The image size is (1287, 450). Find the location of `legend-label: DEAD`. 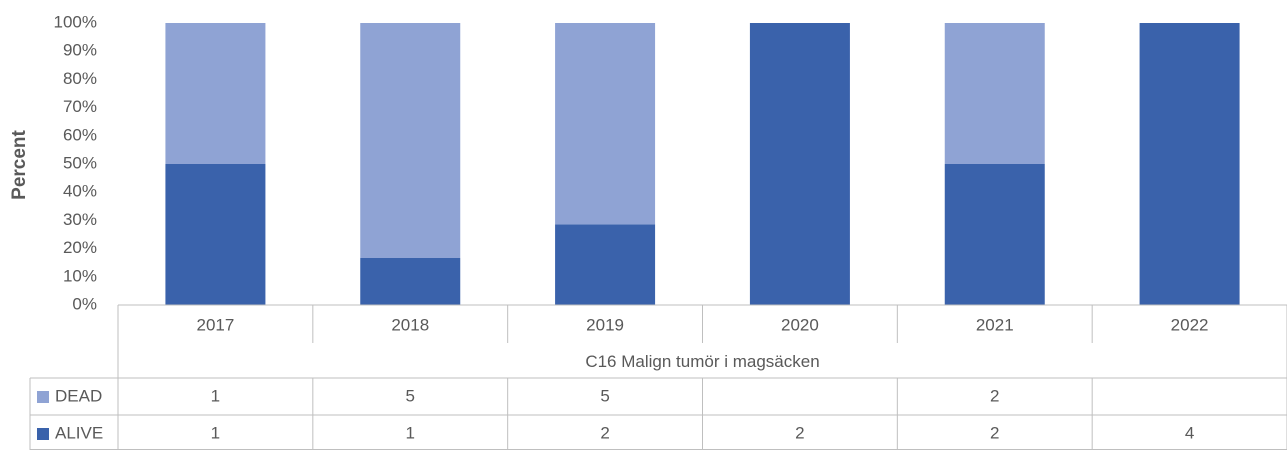

legend-label: DEAD is located at coordinates (78, 395).